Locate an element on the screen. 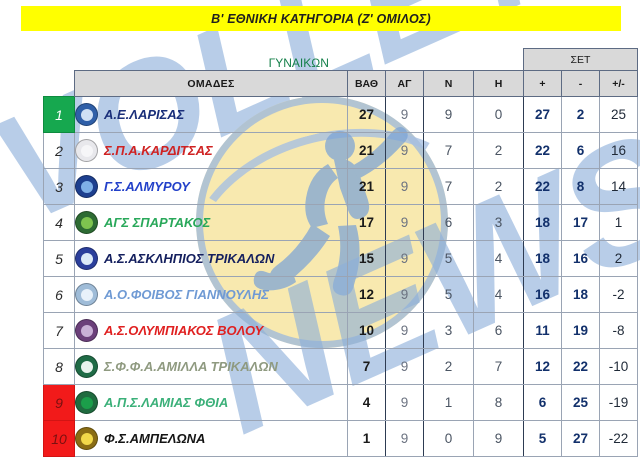  table-row: 7 Α.Σ.ΟΛΥΜΠΙΑΚΟΣ ΒΟΛΟΥ 10 9 3 6 11 19 -8 is located at coordinates (340, 330).